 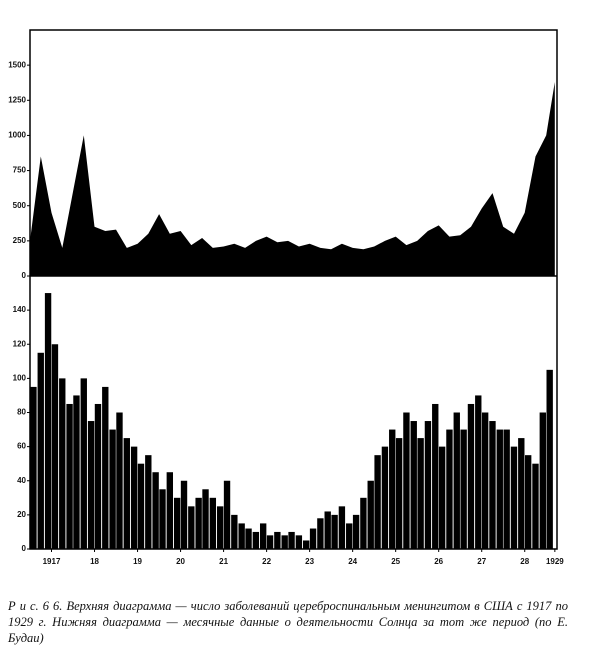 What do you see at coordinates (223, 561) in the screenshot?
I see `x-tick-label: 21` at bounding box center [223, 561].